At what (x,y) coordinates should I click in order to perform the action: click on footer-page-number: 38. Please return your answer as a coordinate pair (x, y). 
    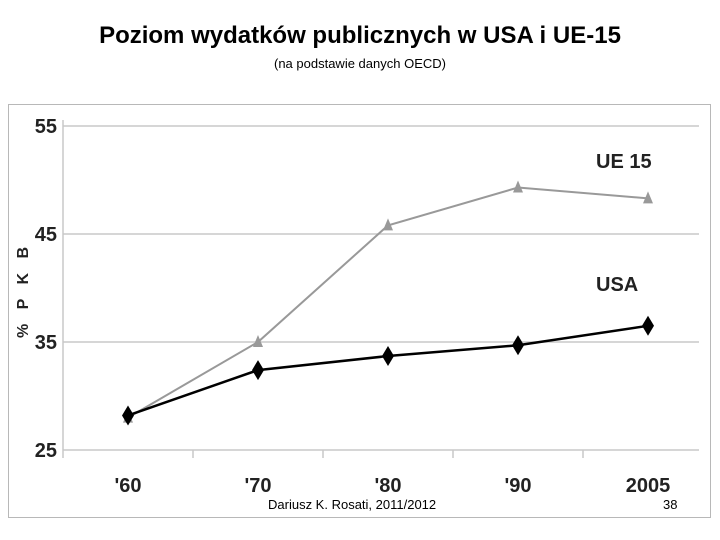
    Looking at the image, I should click on (670, 504).